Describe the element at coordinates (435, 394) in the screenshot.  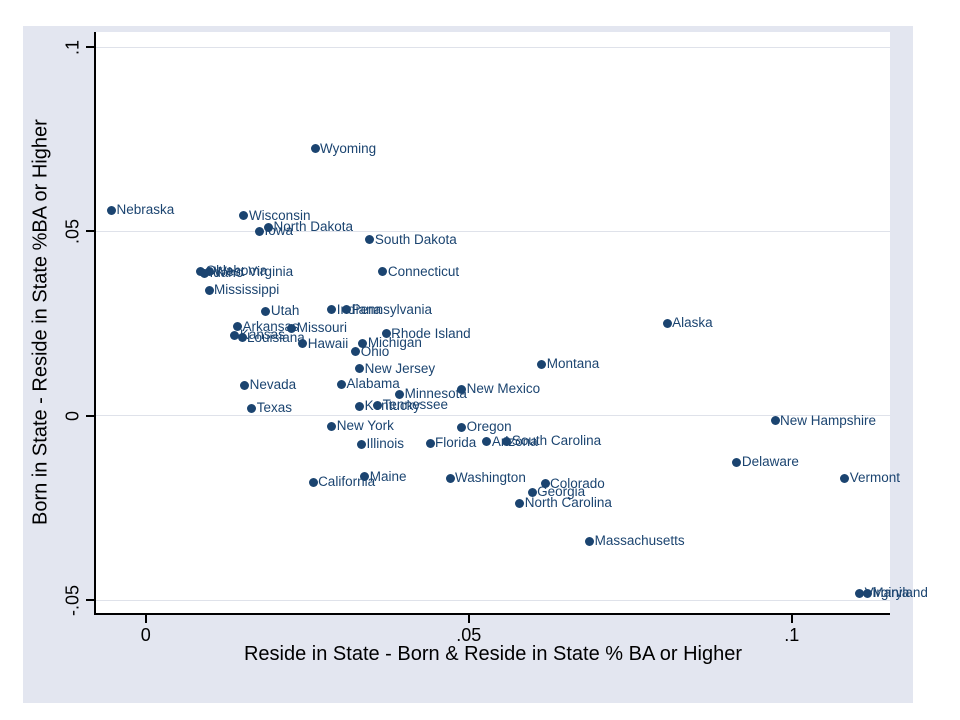
I see `data-point-label: Minnesota` at that location.